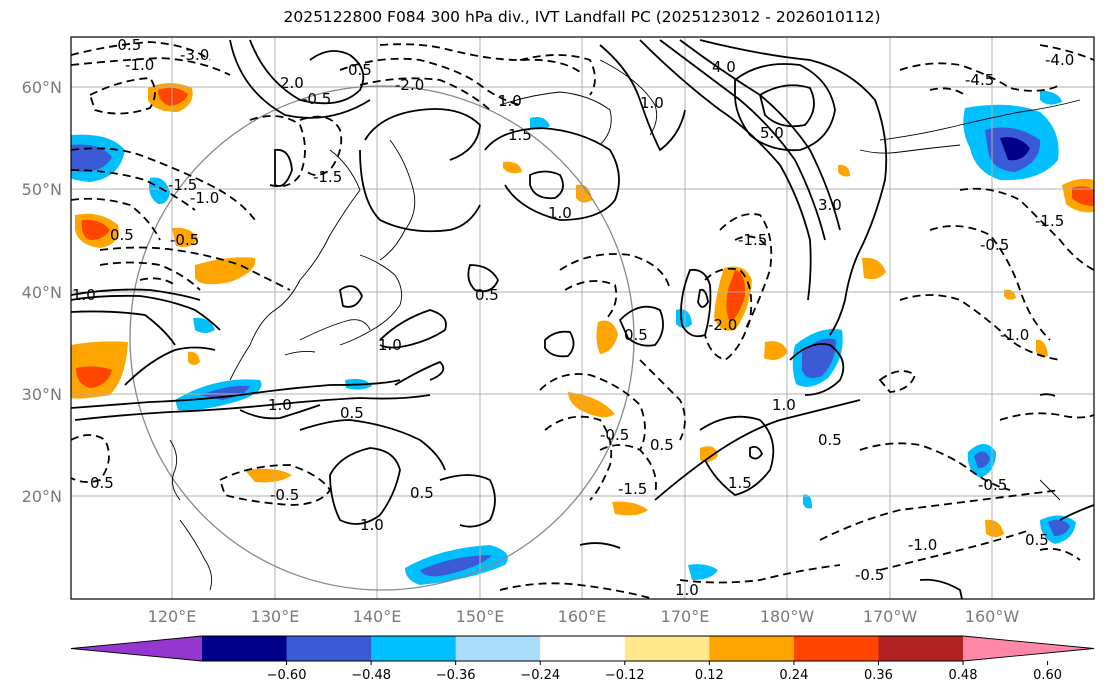 This screenshot has width=1105, height=692. What do you see at coordinates (890, 616) in the screenshot?
I see `lon-label: 170°W` at bounding box center [890, 616].